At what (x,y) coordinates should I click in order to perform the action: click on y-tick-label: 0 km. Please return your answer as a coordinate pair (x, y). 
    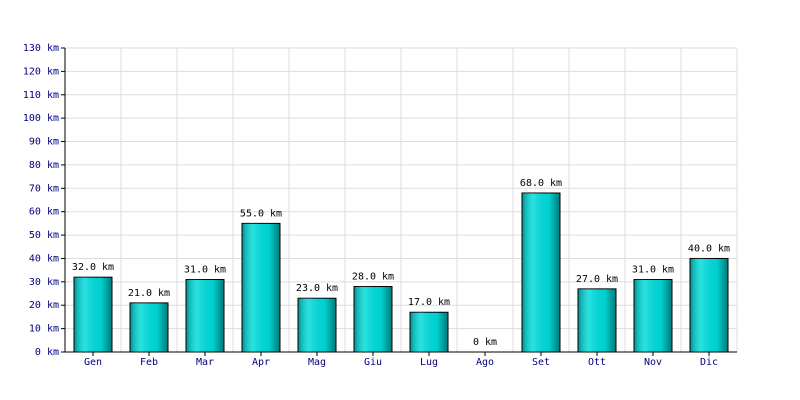
    Looking at the image, I should click on (47, 352).